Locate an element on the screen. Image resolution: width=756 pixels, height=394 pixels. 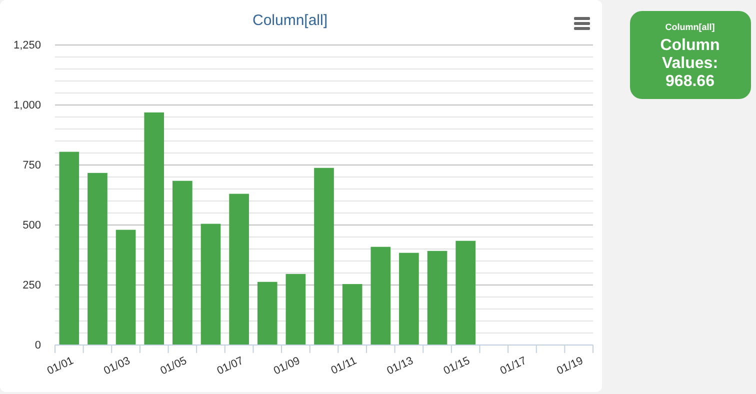
x-tick-label: 01/11 is located at coordinates (344, 366).